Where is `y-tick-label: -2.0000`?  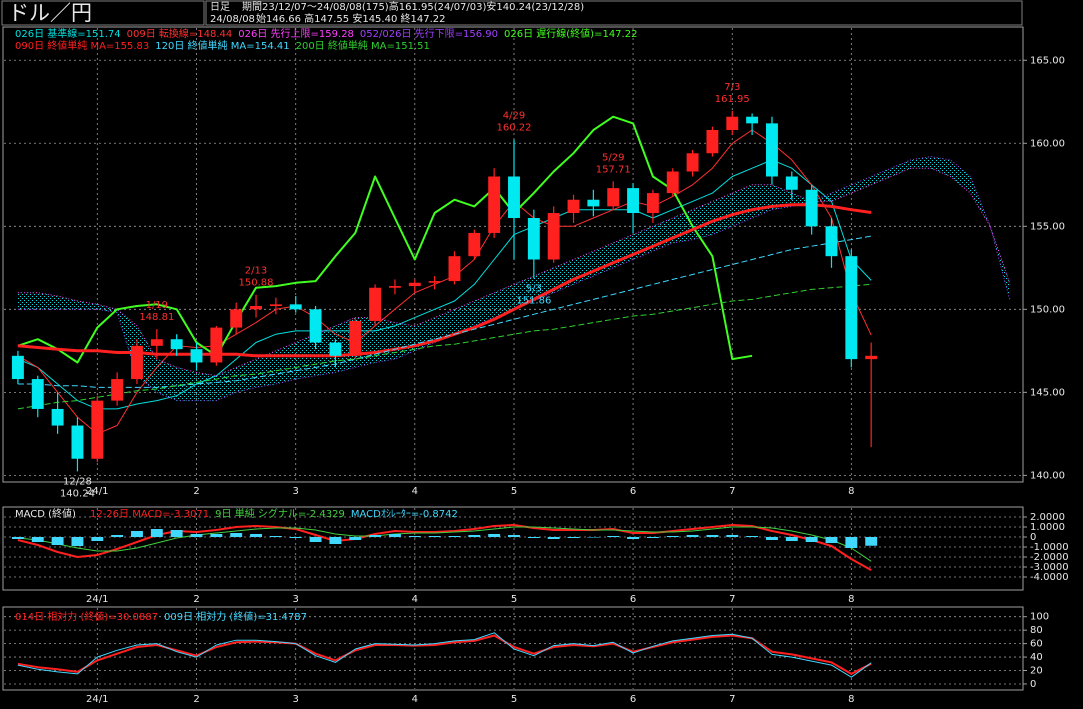 y-tick-label: -2.0000 is located at coordinates (1049, 557).